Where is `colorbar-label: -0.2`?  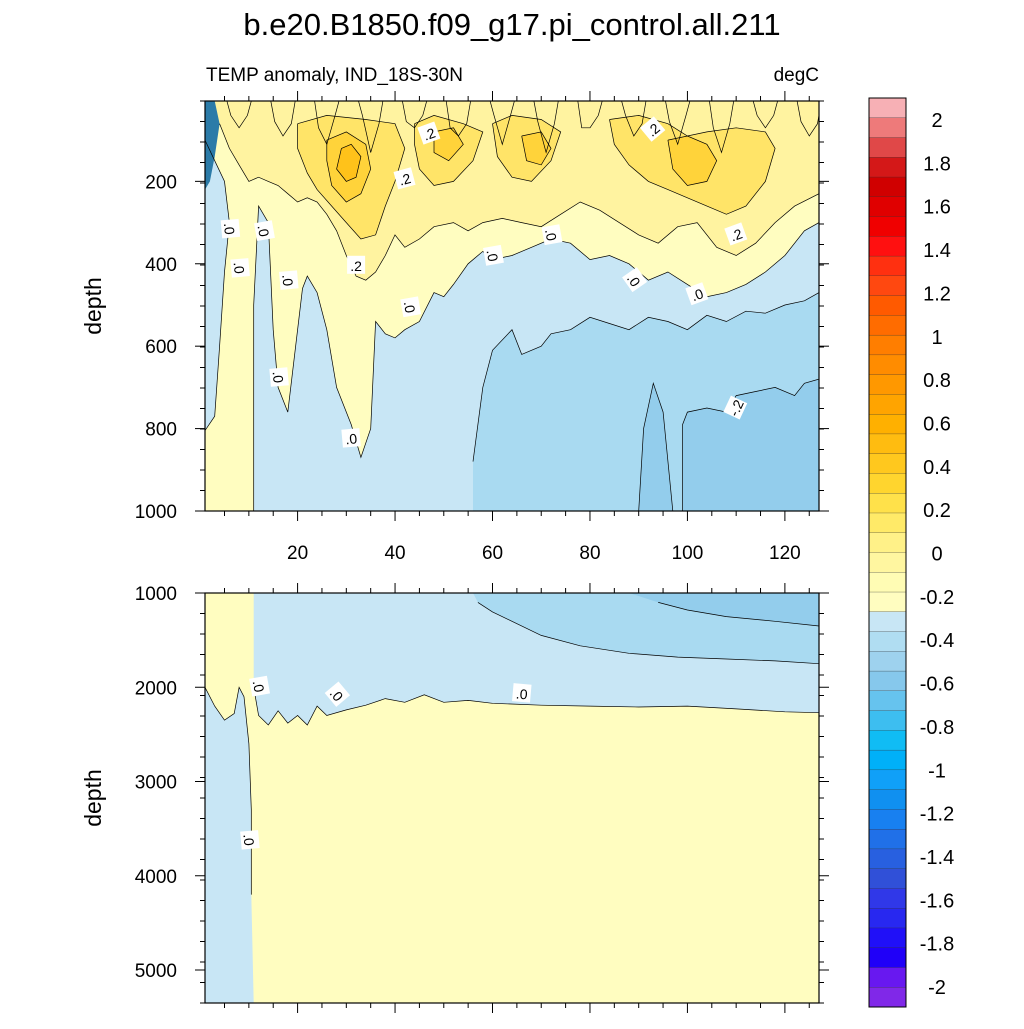
colorbar-label: -0.2 is located at coordinates (937, 598).